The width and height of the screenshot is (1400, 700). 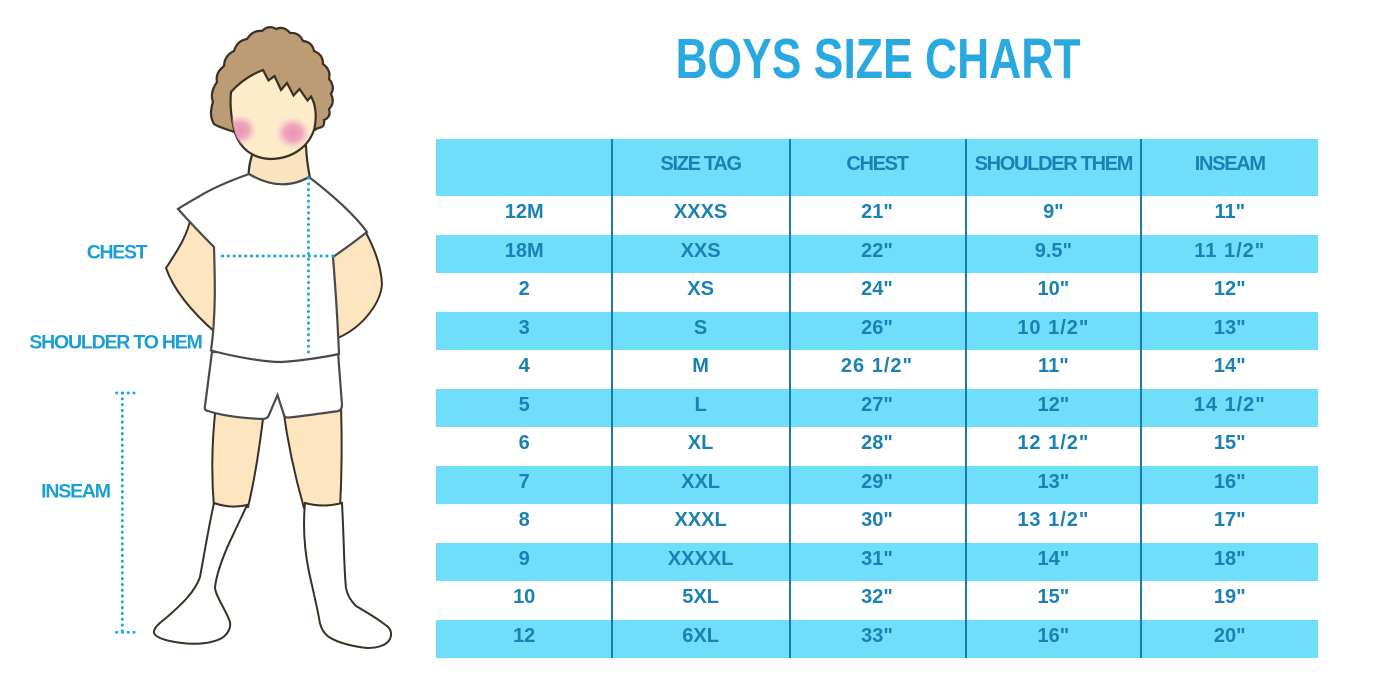 What do you see at coordinates (117, 253) in the screenshot?
I see `svg-text: CHEST` at bounding box center [117, 253].